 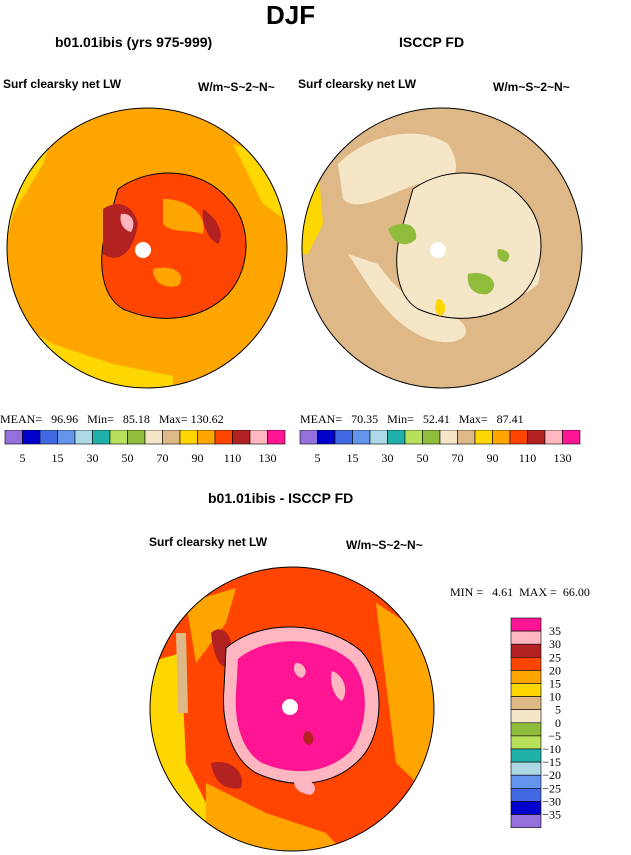 What do you see at coordinates (555, 670) in the screenshot?
I see `colorbar-tick-label: 20` at bounding box center [555, 670].